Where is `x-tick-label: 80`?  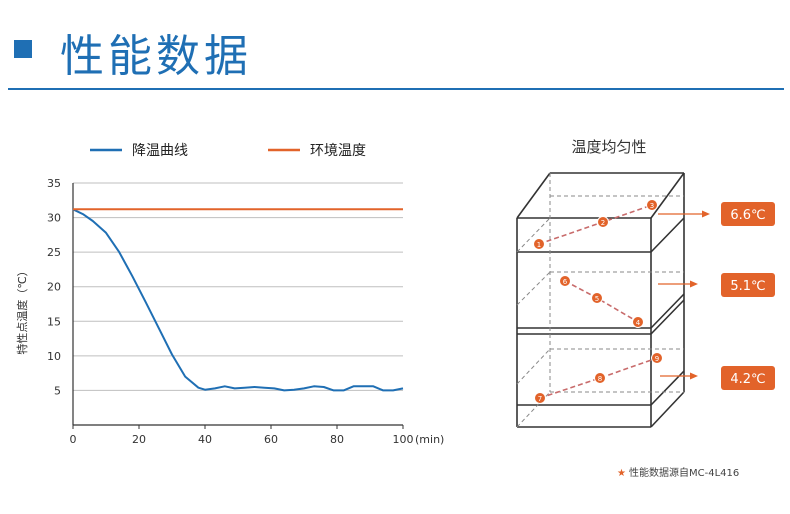 x-tick-label: 80 is located at coordinates (337, 439).